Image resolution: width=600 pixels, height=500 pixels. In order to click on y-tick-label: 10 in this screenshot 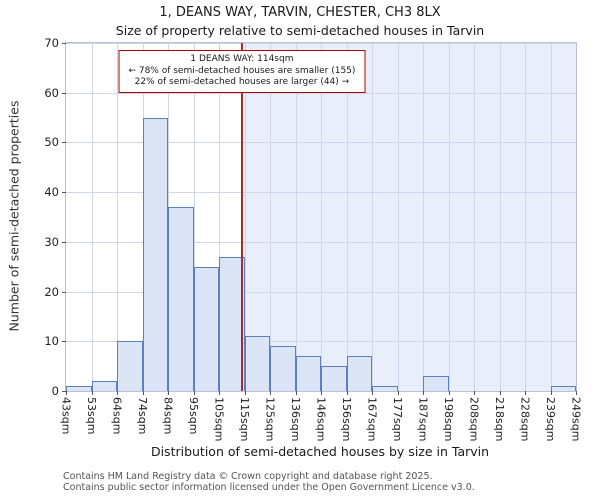, I will do `click(51, 341)`.